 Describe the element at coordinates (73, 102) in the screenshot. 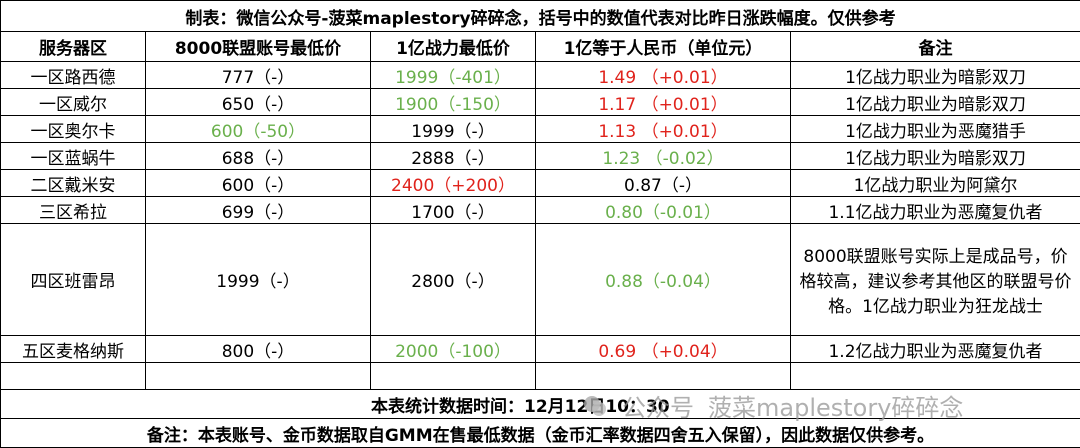

I see `server-cell: 一区威尔` at that location.